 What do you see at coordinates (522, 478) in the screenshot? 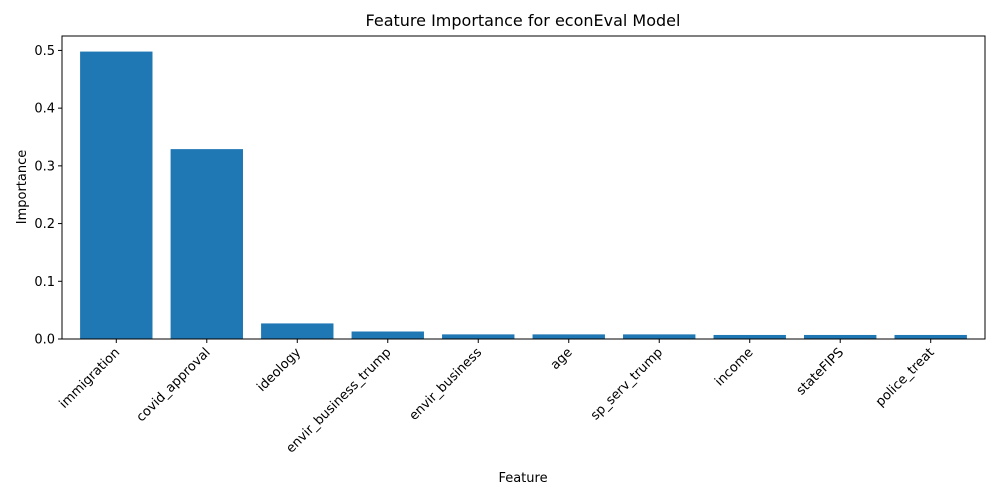
I see `x-axis-label: Feature` at bounding box center [522, 478].